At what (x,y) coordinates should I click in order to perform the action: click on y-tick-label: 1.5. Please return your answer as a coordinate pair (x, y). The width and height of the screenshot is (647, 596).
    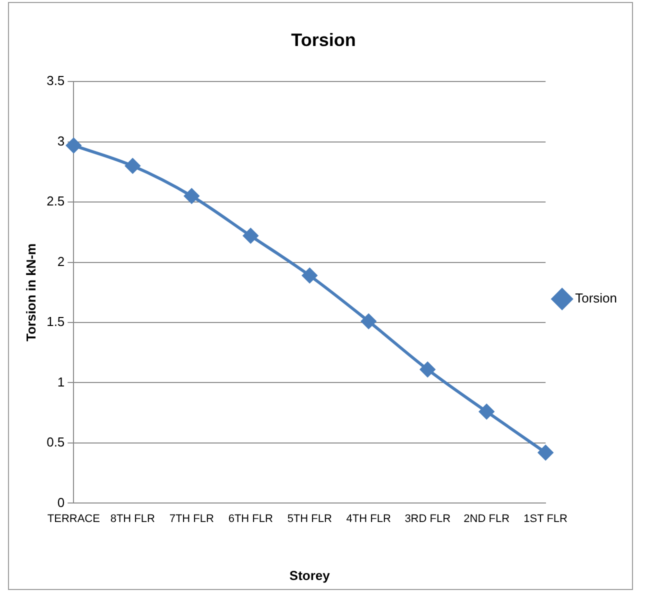
    Looking at the image, I should click on (55, 322).